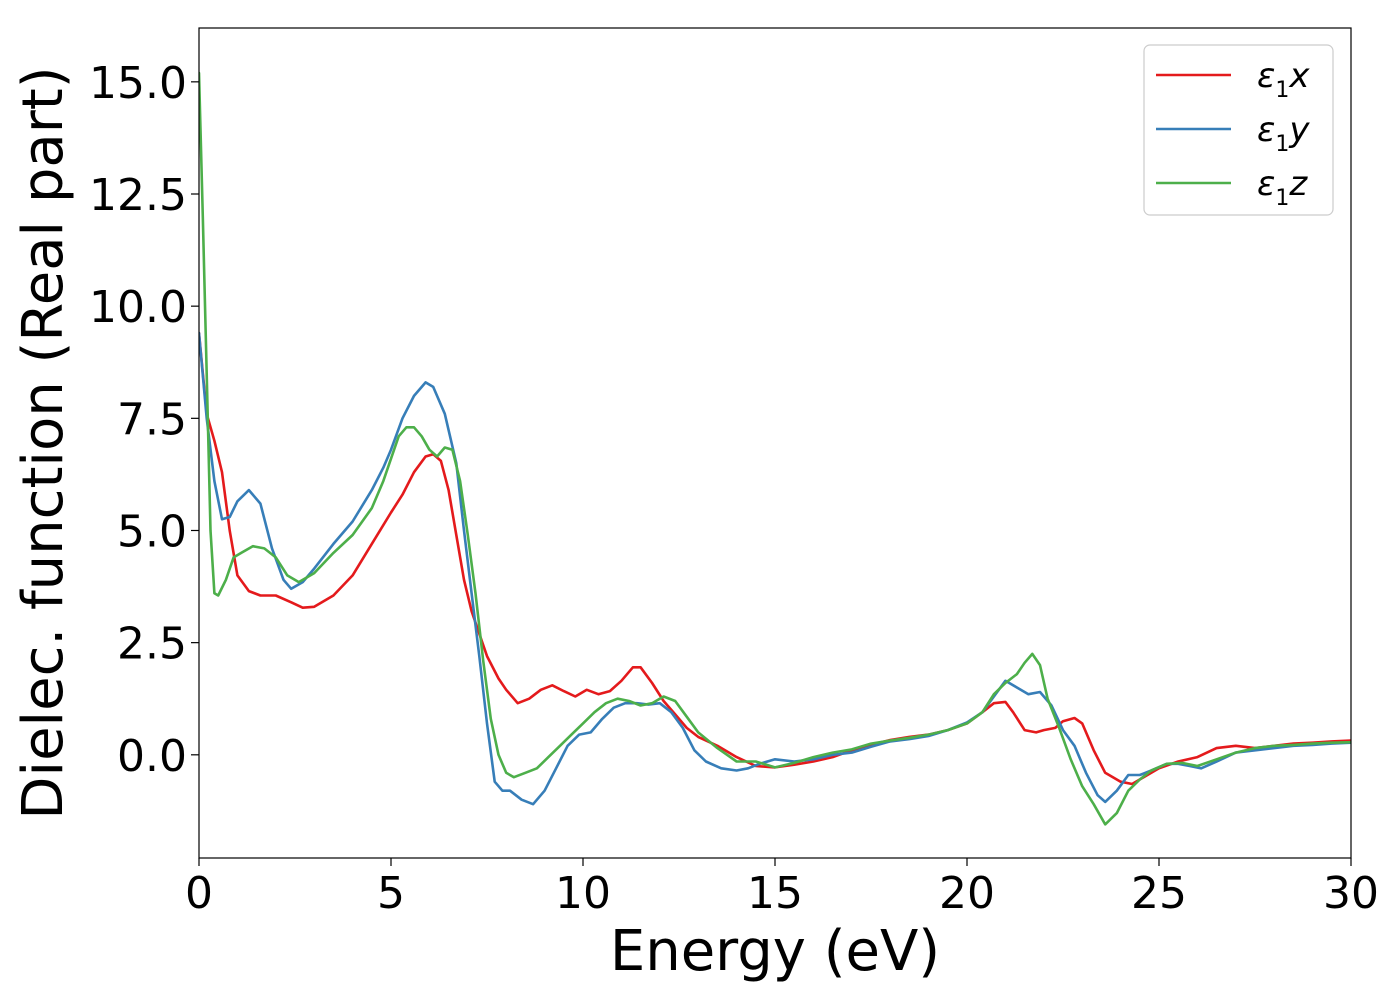 The width and height of the screenshot is (1400, 1005). What do you see at coordinates (138, 195) in the screenshot?
I see `y-tick-label: 12.5` at bounding box center [138, 195].